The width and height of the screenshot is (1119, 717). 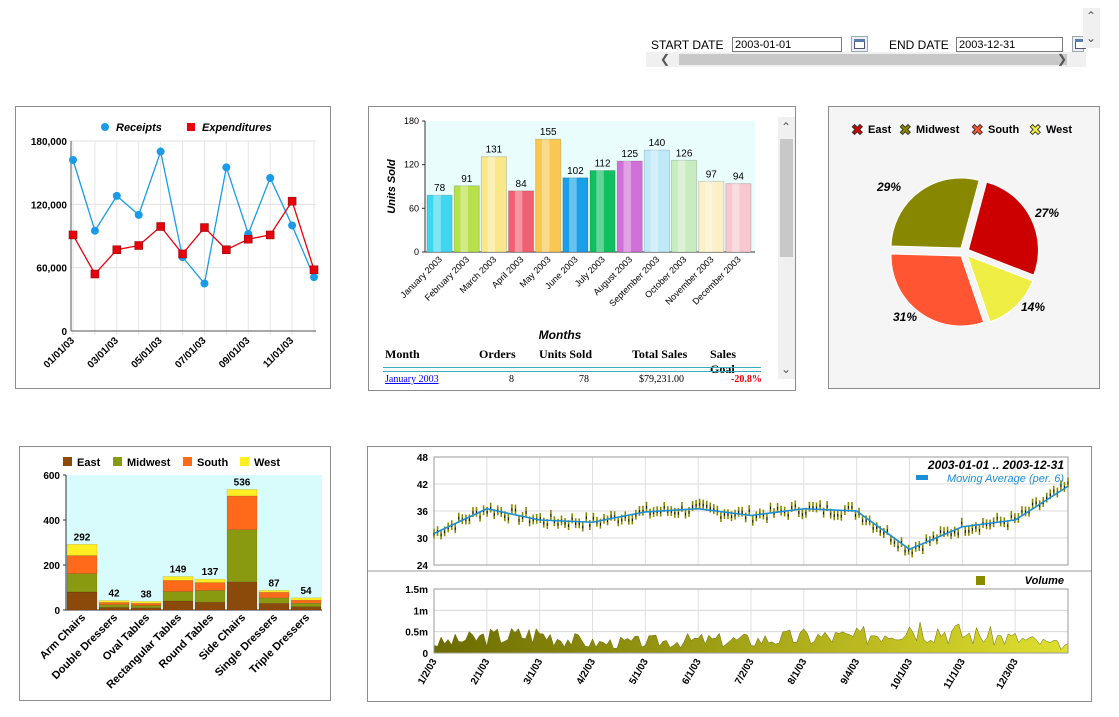 I want to click on scroll-left-icon: ❮, so click(x=665, y=59).